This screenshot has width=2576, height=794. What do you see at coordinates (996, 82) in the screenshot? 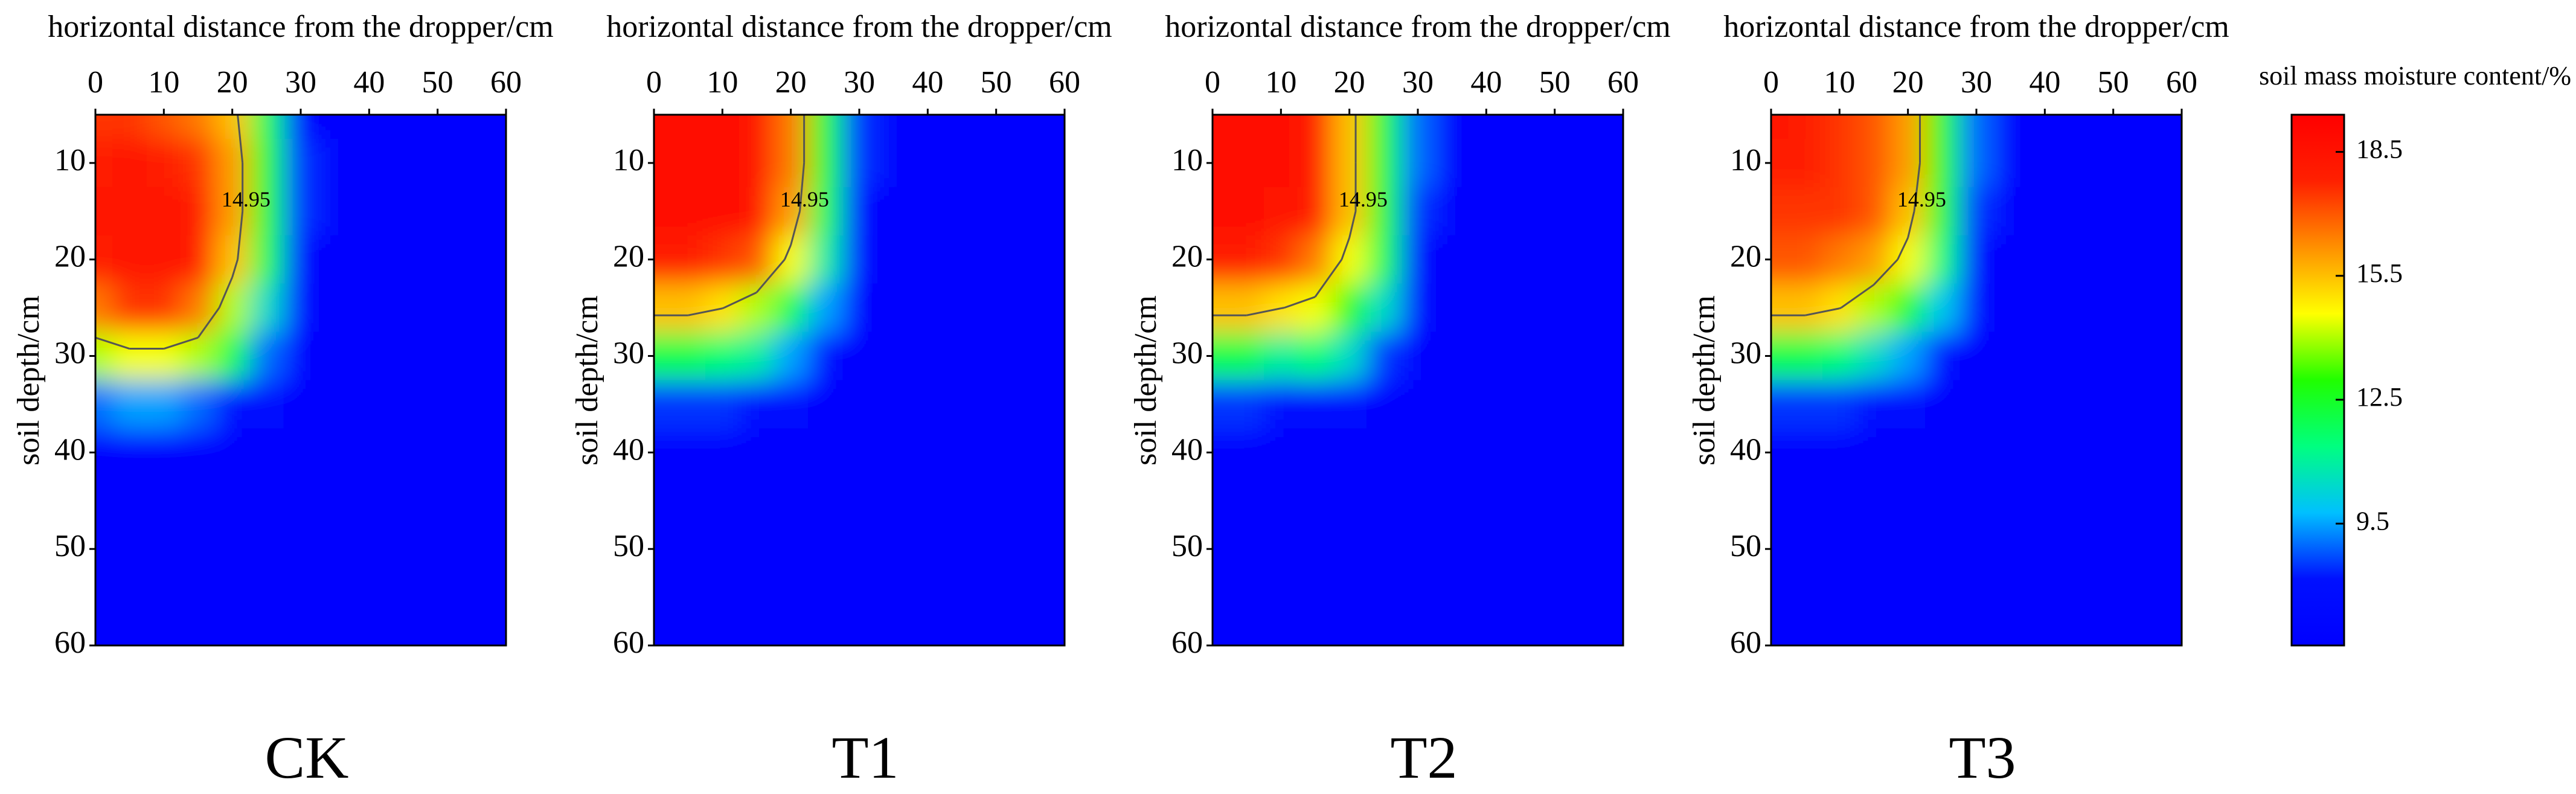
I see `x-tick-label: 50` at bounding box center [996, 82].